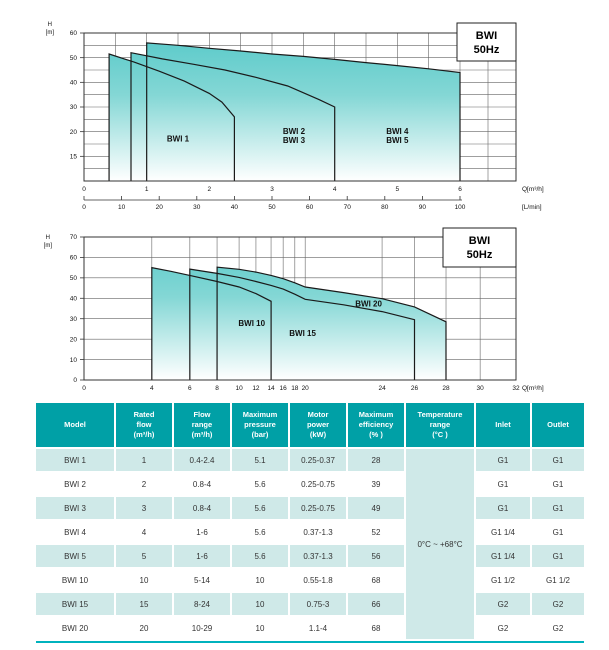 The width and height of the screenshot is (609, 650). Describe the element at coordinates (50, 25) in the screenshot. I see `y-axis-title: H` at that location.